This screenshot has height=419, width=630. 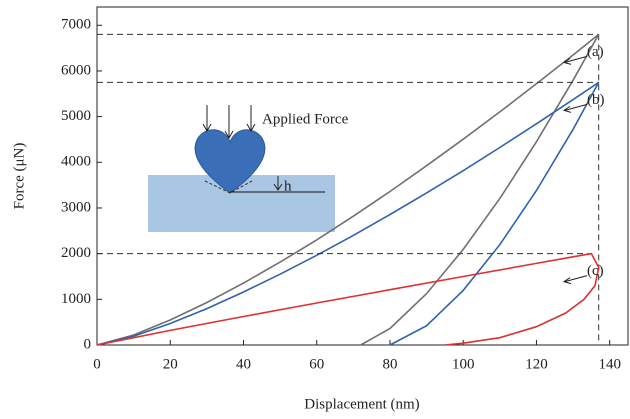 I want to click on y-tick-label: 0, so click(x=88, y=344).